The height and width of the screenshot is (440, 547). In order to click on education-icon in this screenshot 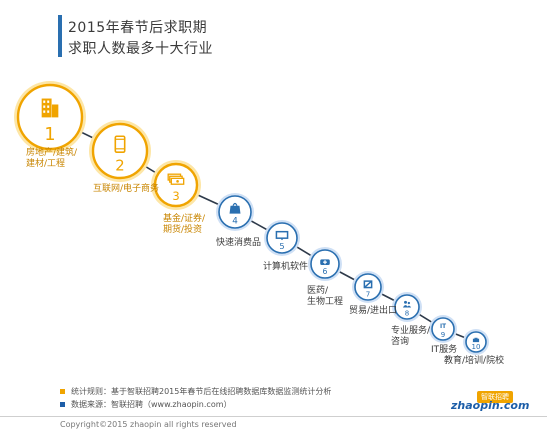, I will do `click(476, 340)`.